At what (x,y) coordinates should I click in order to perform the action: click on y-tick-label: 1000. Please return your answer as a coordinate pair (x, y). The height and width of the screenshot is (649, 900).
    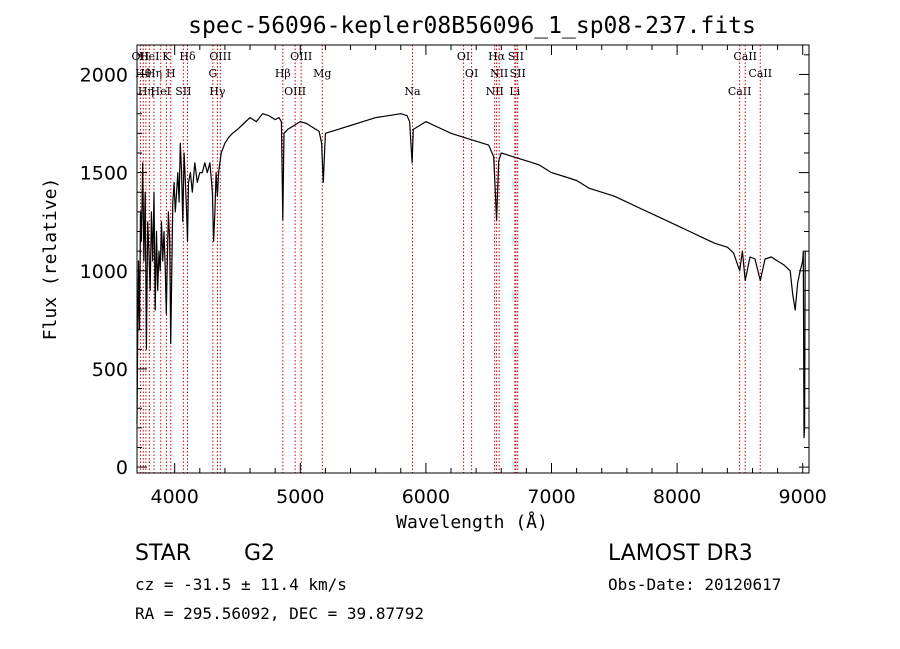
    Looking at the image, I should click on (104, 272).